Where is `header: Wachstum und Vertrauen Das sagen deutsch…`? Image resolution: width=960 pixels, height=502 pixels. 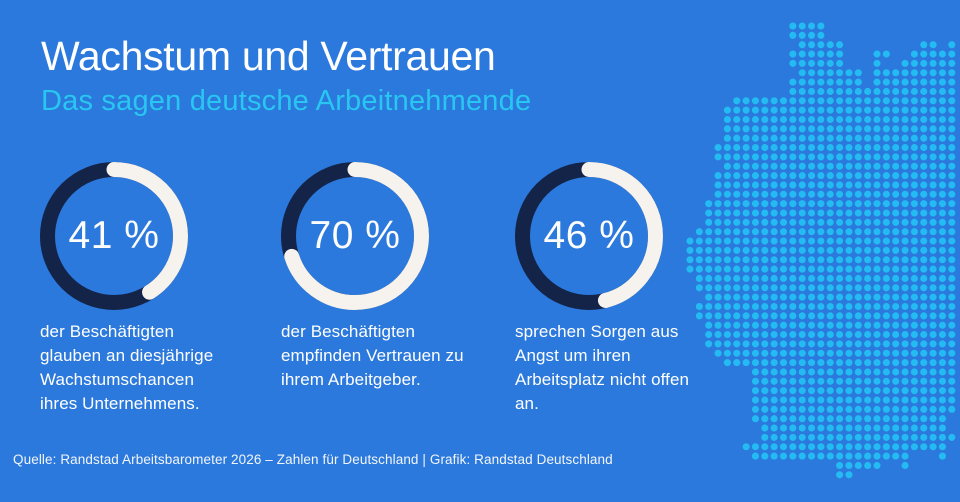 header: Wachstum und Vertrauen Das sagen deutsch… is located at coordinates (286, 75).